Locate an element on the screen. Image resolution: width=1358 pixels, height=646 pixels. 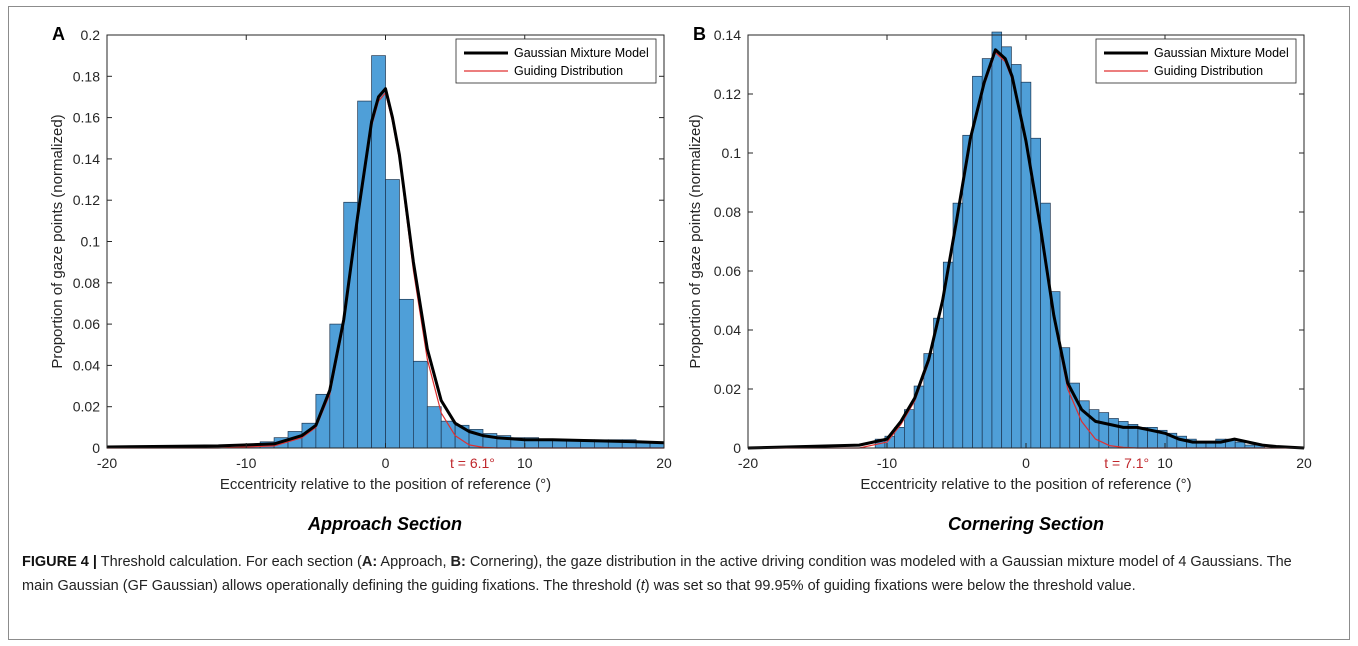
x-tick-label-b: 0 is located at coordinates (1026, 463).